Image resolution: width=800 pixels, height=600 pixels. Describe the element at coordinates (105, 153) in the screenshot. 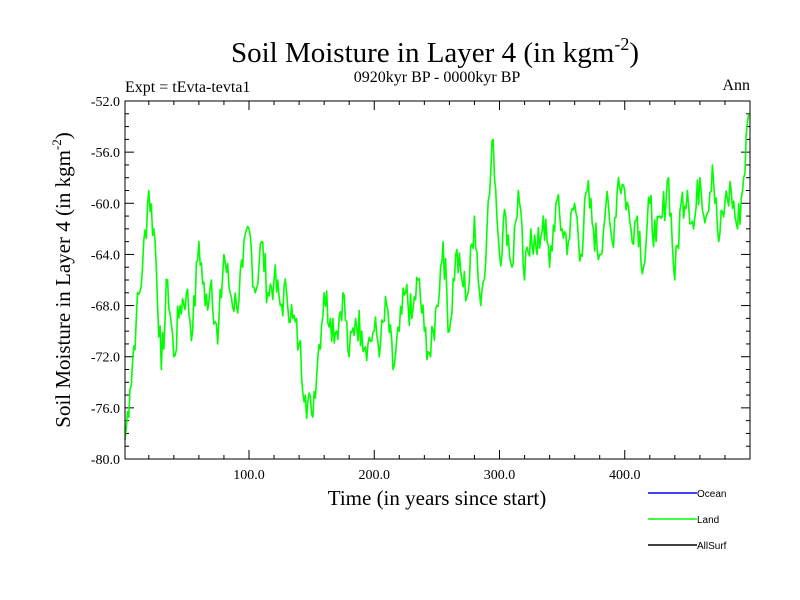

I see `y-tick-label: -56.0` at that location.